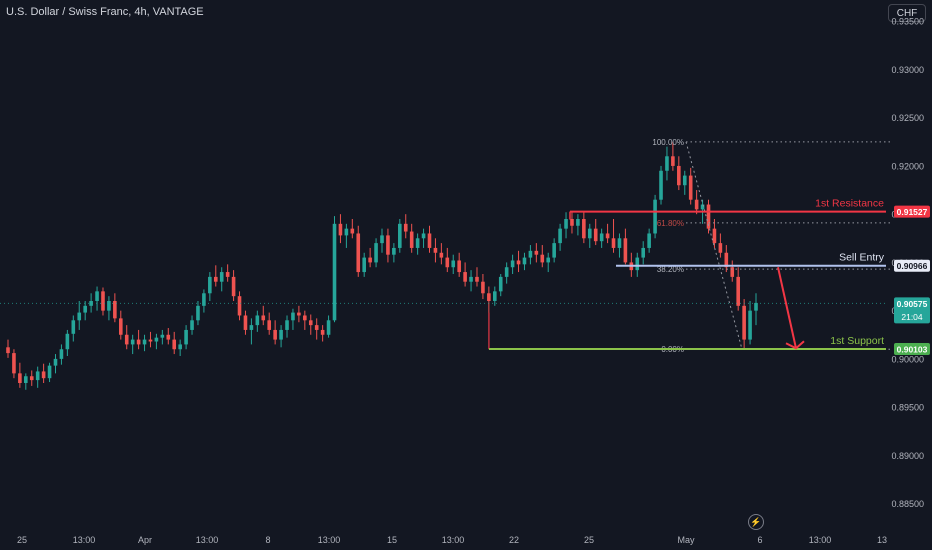 The width and height of the screenshot is (932, 550). What do you see at coordinates (670, 223) in the screenshot?
I see `fib-label: 61.80%` at bounding box center [670, 223].